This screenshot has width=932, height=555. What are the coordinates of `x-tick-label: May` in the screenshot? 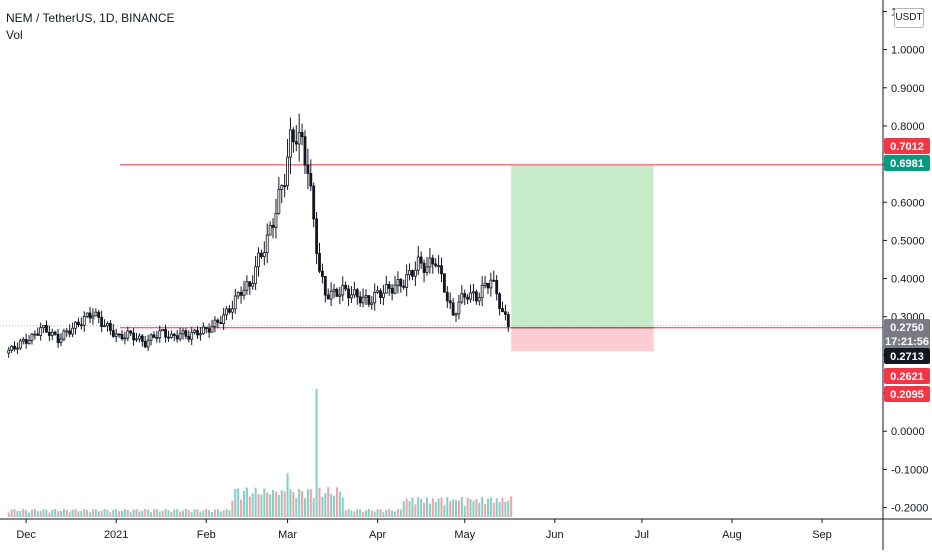 It's located at (464, 535).